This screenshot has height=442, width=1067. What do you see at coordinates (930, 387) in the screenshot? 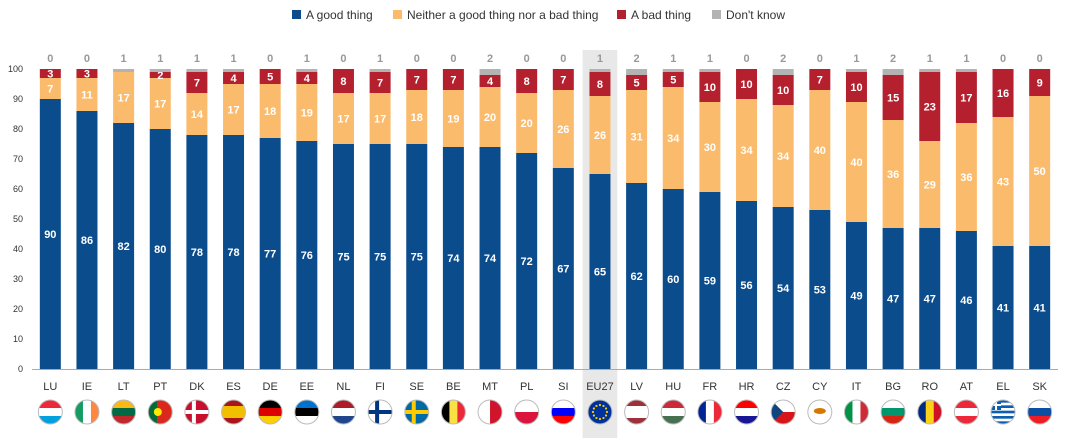
I see `x-tick-label: RO` at bounding box center [930, 387].